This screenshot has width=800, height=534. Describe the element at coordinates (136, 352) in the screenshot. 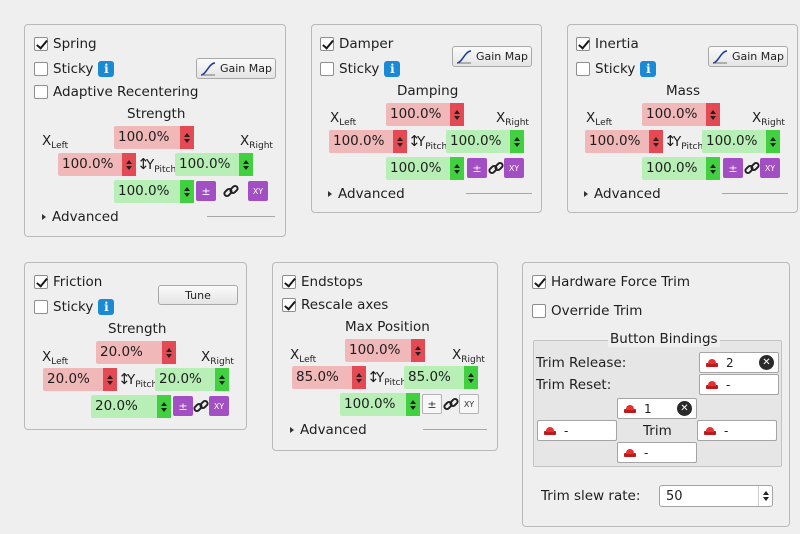

I see `friction-top-spinbox: 20.0%` at that location.